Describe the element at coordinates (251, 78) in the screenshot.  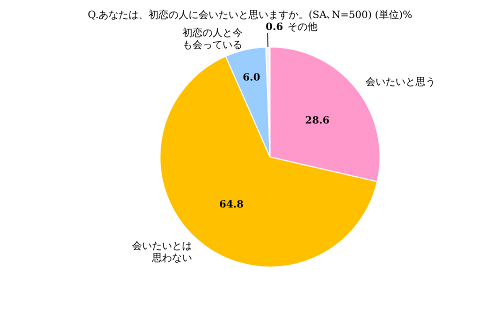
I see `data-label: 6.0` at that location.